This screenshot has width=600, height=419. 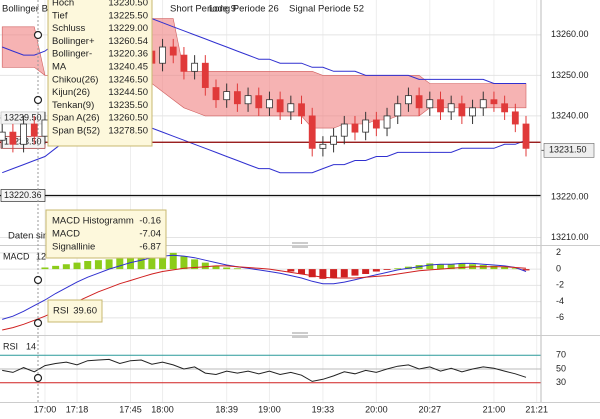 I want to click on panel-title: RSI, so click(x=10, y=346).